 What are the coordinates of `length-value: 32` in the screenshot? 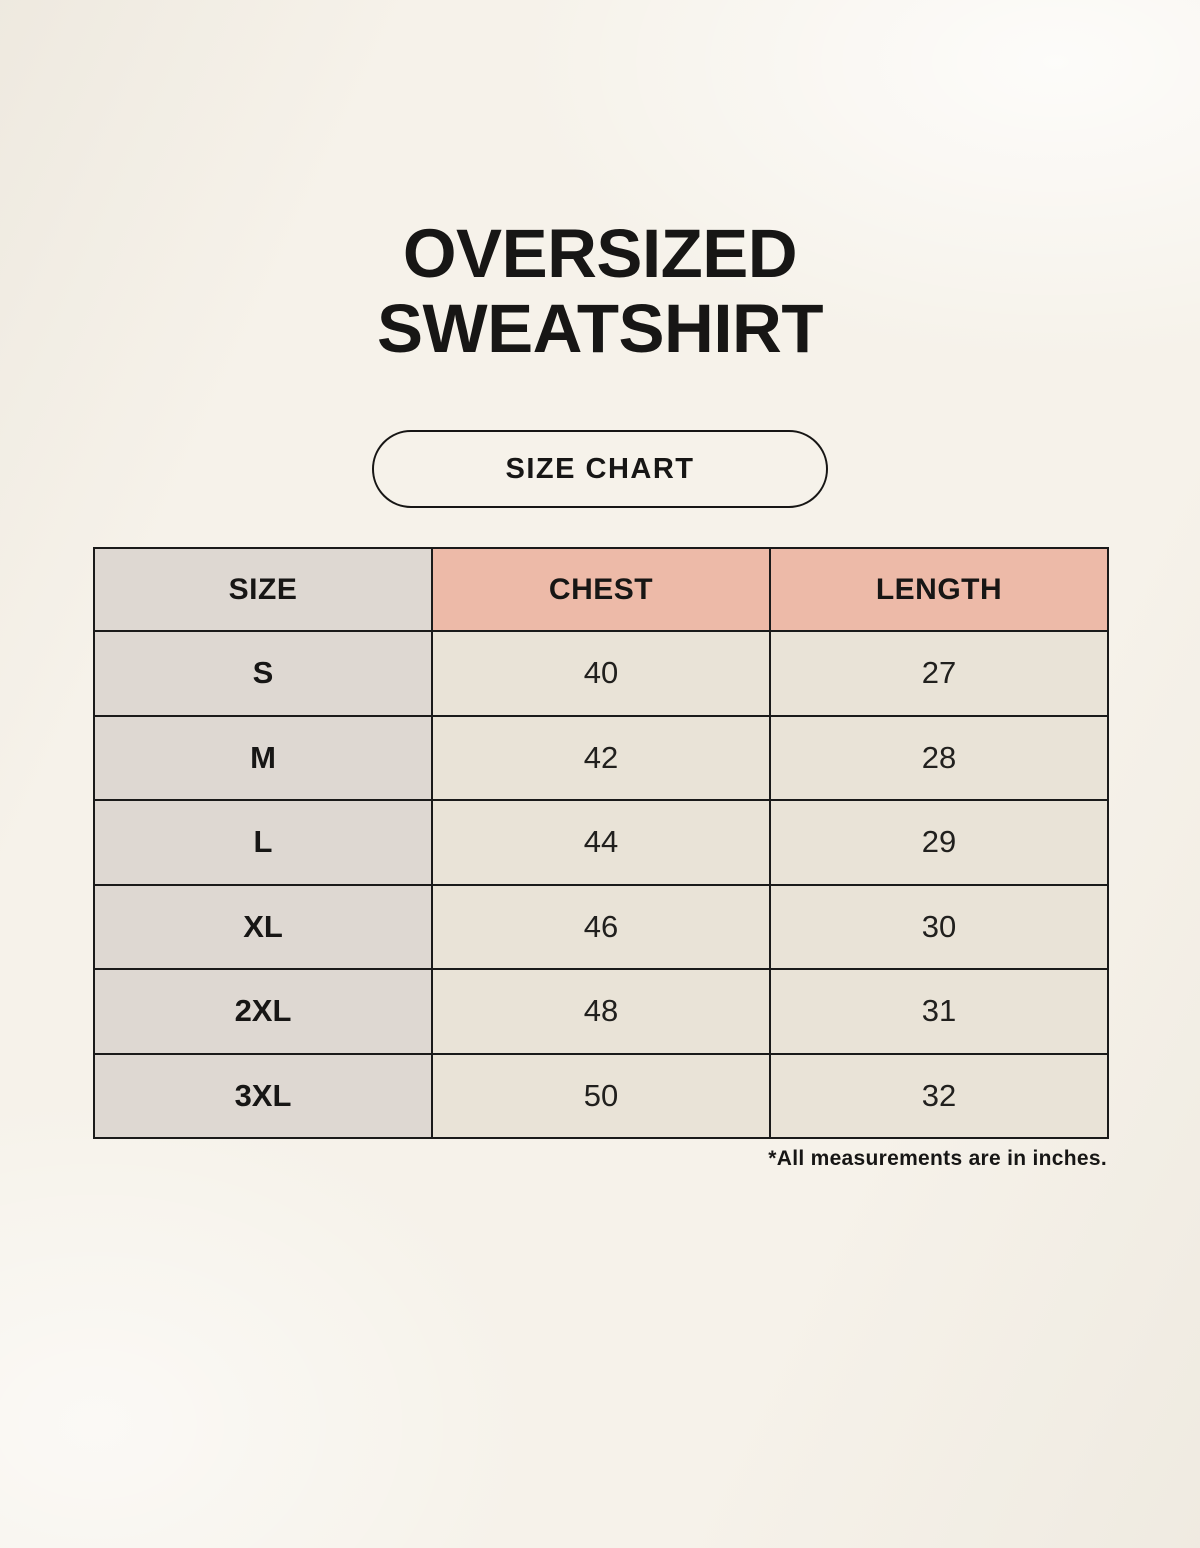 It's located at (939, 1095).